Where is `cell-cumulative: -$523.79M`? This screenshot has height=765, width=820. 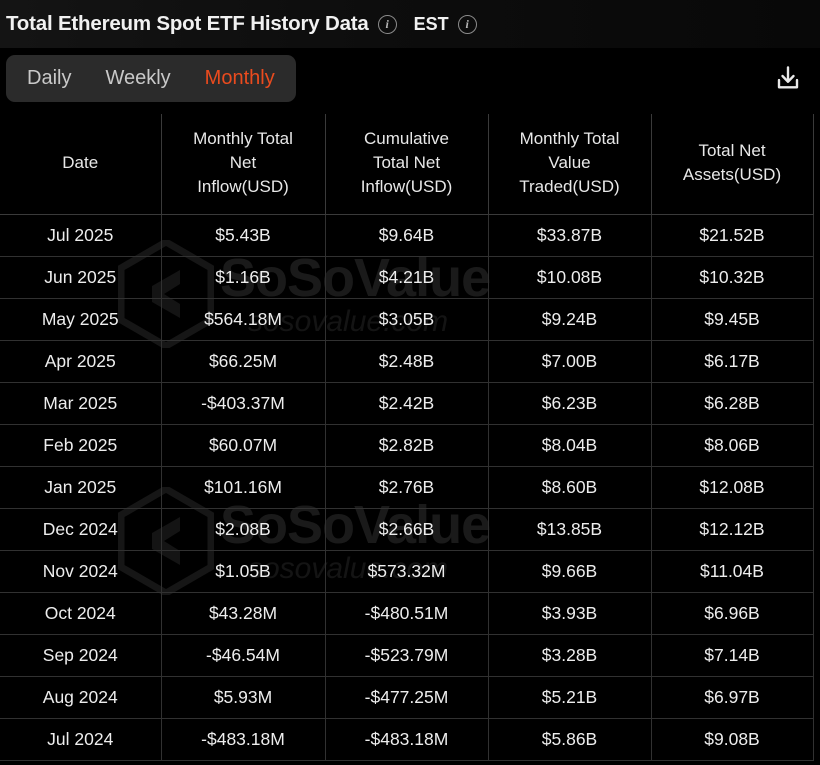
cell-cumulative: -$523.79M is located at coordinates (407, 655).